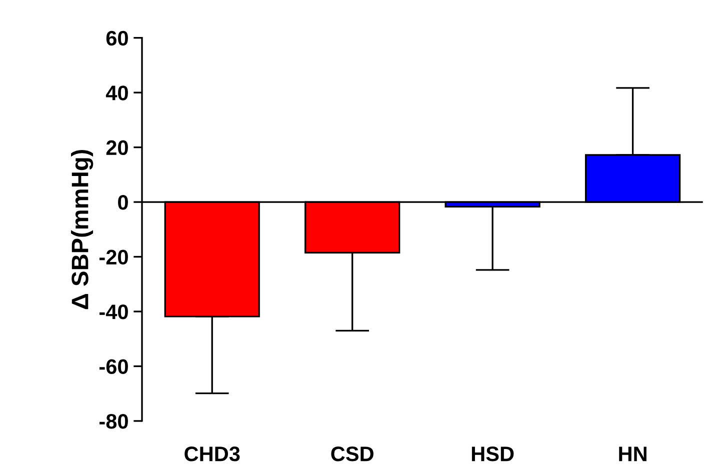  Describe the element at coordinates (212, 454) in the screenshot. I see `x-tick-label: CHD3` at that location.